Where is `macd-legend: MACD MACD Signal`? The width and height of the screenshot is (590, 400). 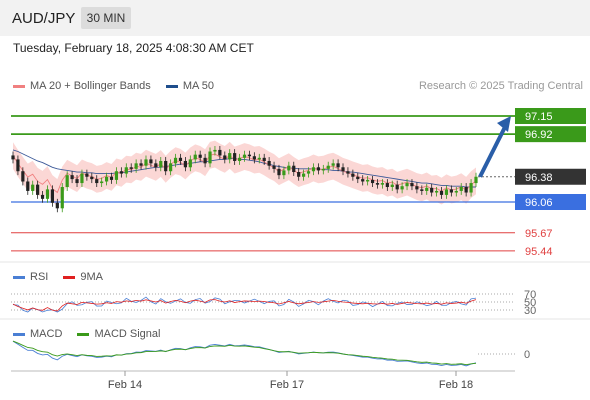
macd-legend: MACD MACD Signal is located at coordinates (86, 334).